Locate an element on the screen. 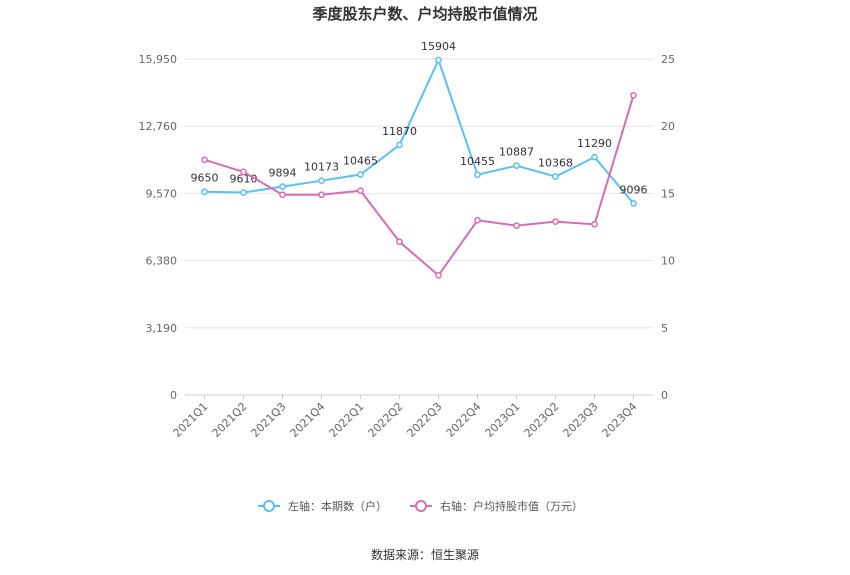 Image resolution: width=850 pixels, height=575 pixels. x-tick-label: 2022Q1 is located at coordinates (347, 420).